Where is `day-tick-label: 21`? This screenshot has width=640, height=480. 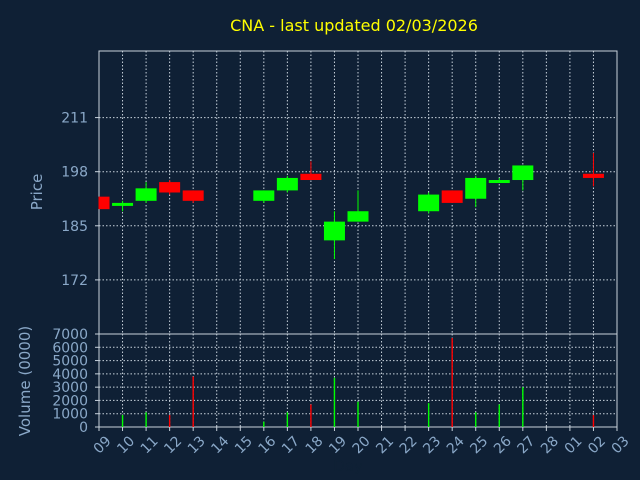 day-tick-label: 21 is located at coordinates (385, 445).